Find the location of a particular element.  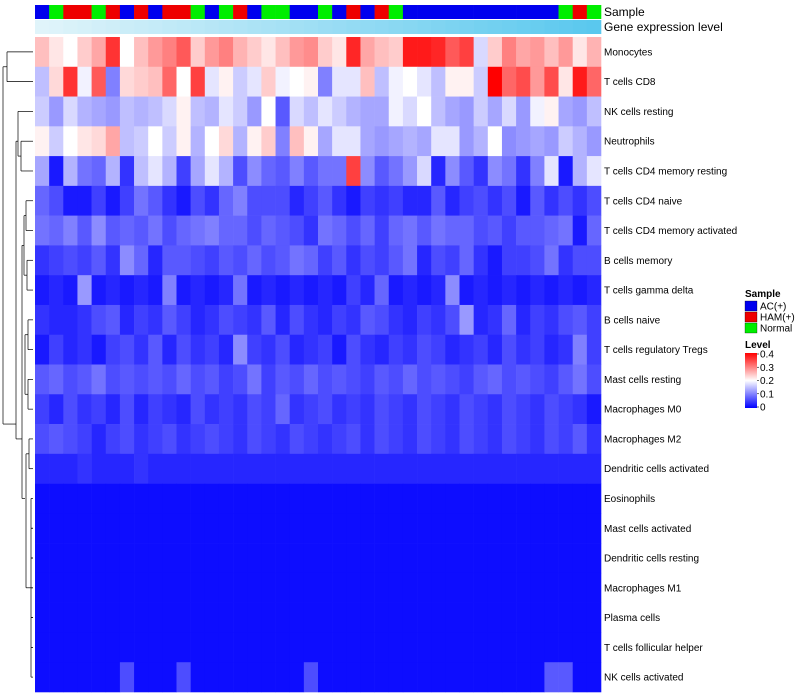

annotation-label-expression: Gene expression level is located at coordinates (663, 27).